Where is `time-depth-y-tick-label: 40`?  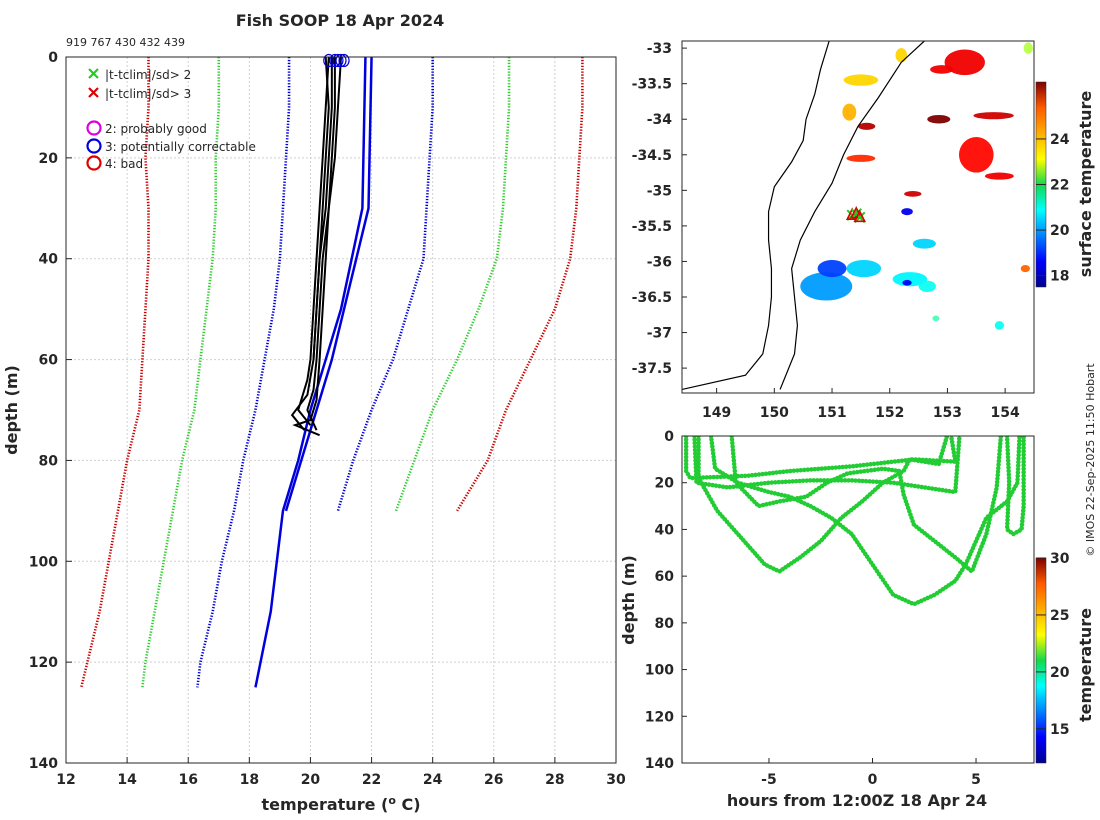 time-depth-y-tick-label: 40 is located at coordinates (665, 530).